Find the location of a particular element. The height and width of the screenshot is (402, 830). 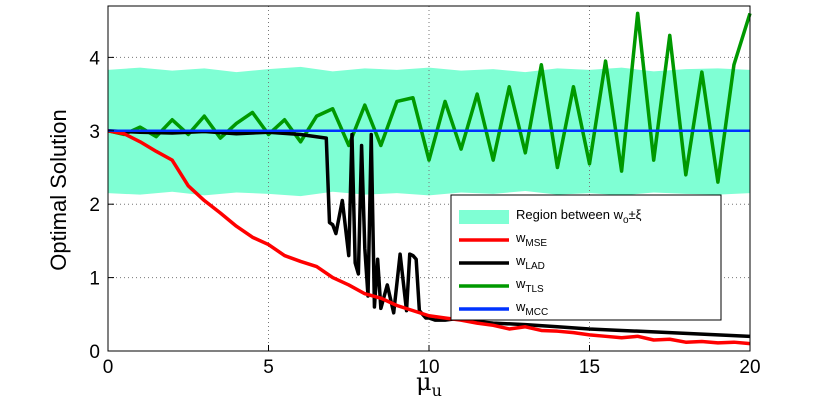

legend-label-sub: LAD is located at coordinates (534, 266).